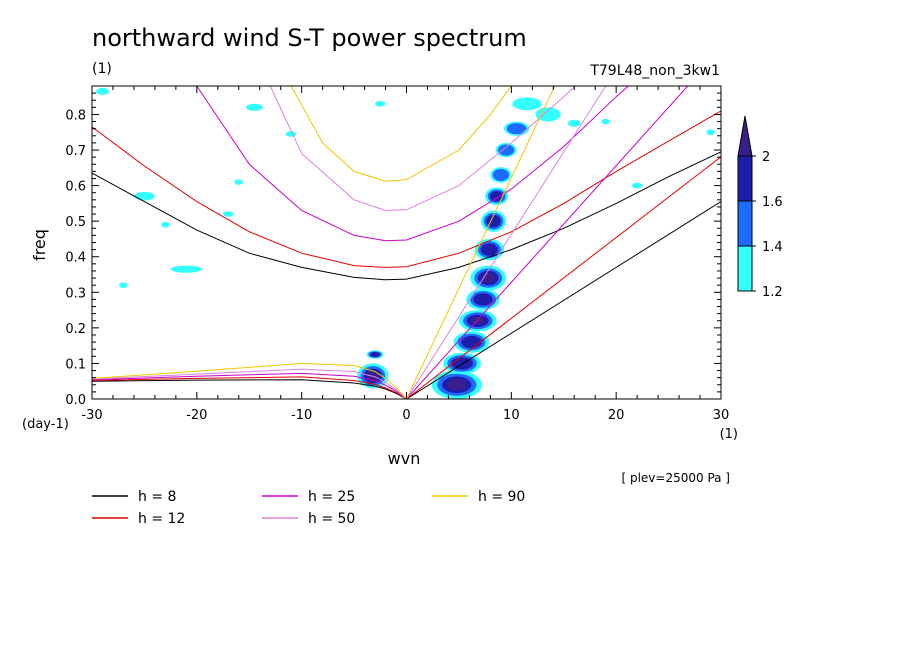 The width and height of the screenshot is (904, 654). Describe the element at coordinates (45, 424) in the screenshot. I see `y-axis-unit: (day-1)` at that location.